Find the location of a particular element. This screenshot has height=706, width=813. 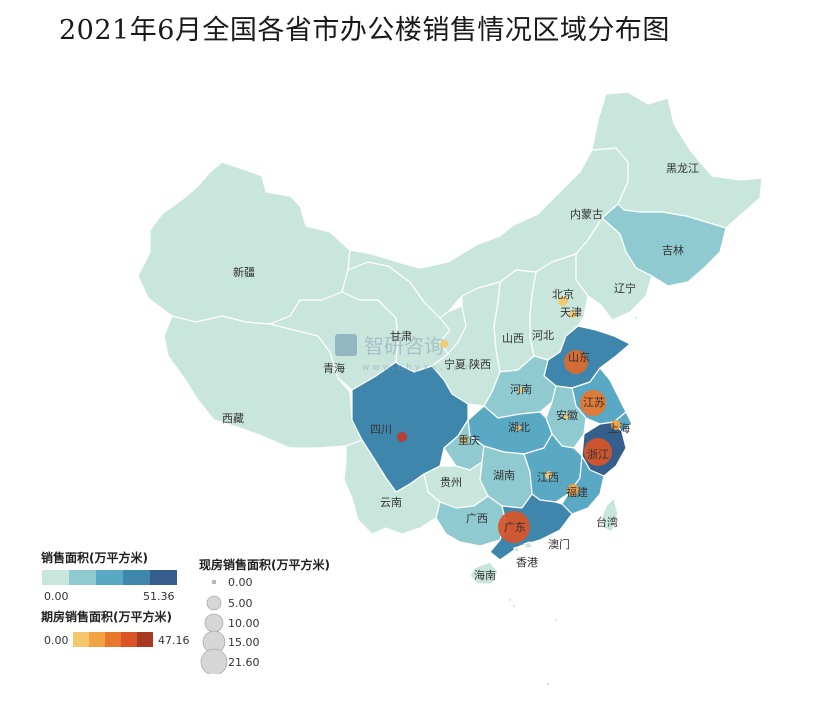

bubble-shaanxi is located at coordinates (444, 344).